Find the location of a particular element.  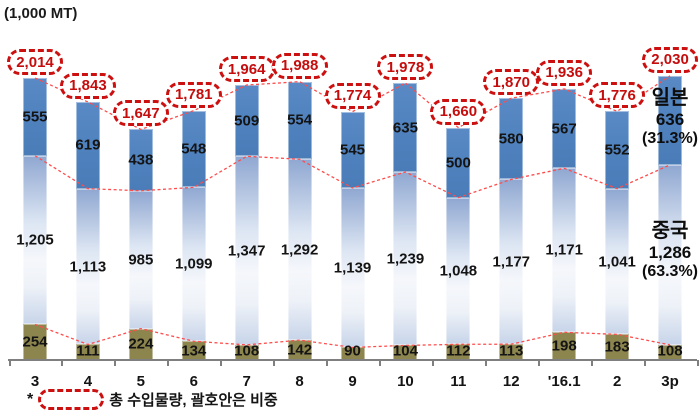

bar-value-label-japan: 552 is located at coordinates (617, 150).